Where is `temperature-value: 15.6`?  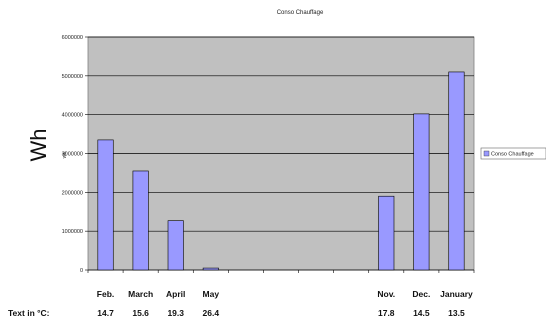
temperature-value: 15.6 is located at coordinates (140, 313).